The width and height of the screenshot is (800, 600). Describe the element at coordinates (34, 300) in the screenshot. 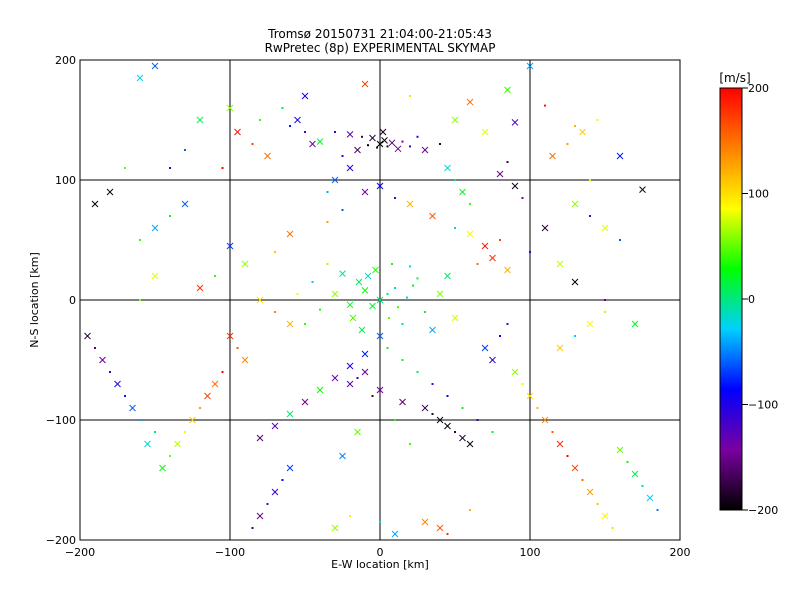

I see `y-axis-label: N-S location [km]` at that location.